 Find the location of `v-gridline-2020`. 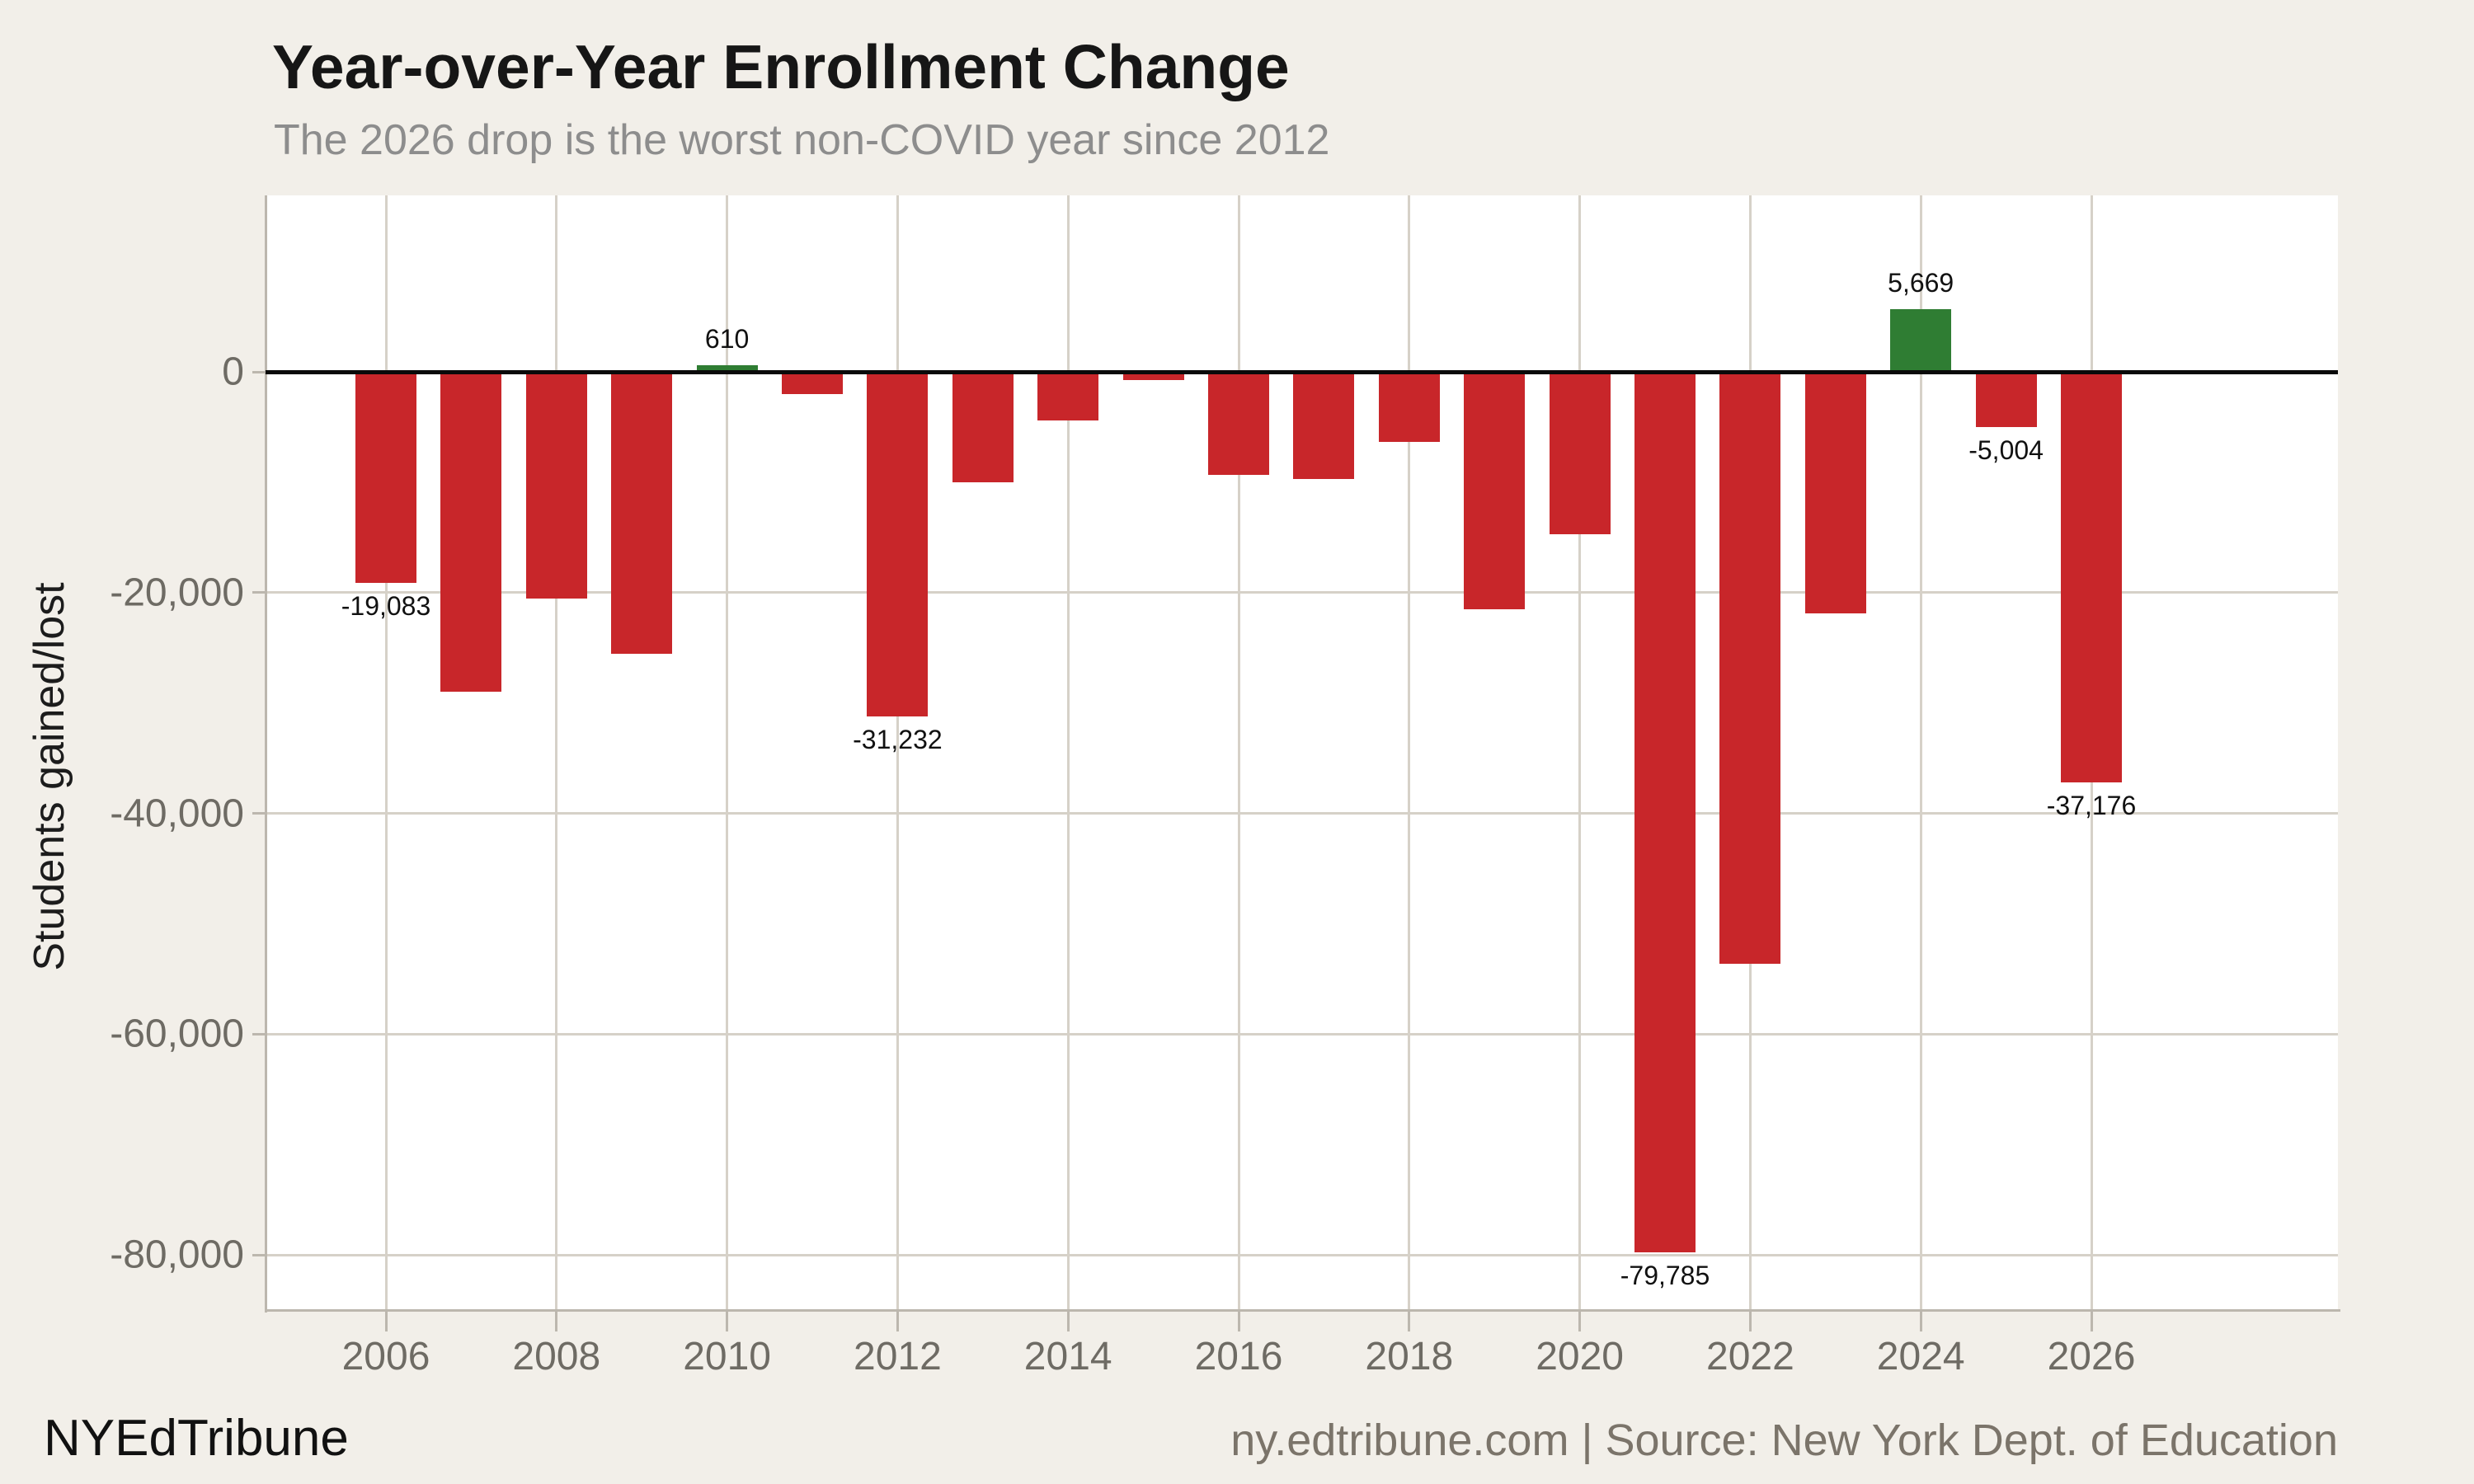

v-gridline-2020 is located at coordinates (1580, 752).